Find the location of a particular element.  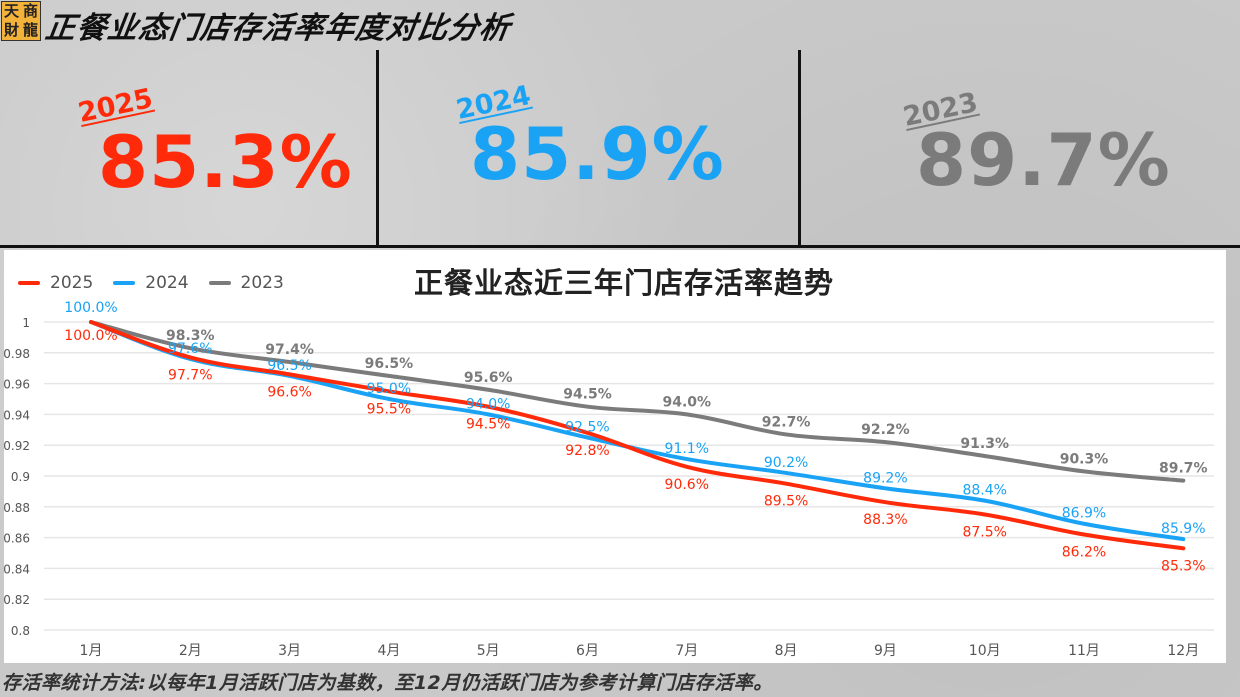

kpi-bottom-border is located at coordinates (620, 246).